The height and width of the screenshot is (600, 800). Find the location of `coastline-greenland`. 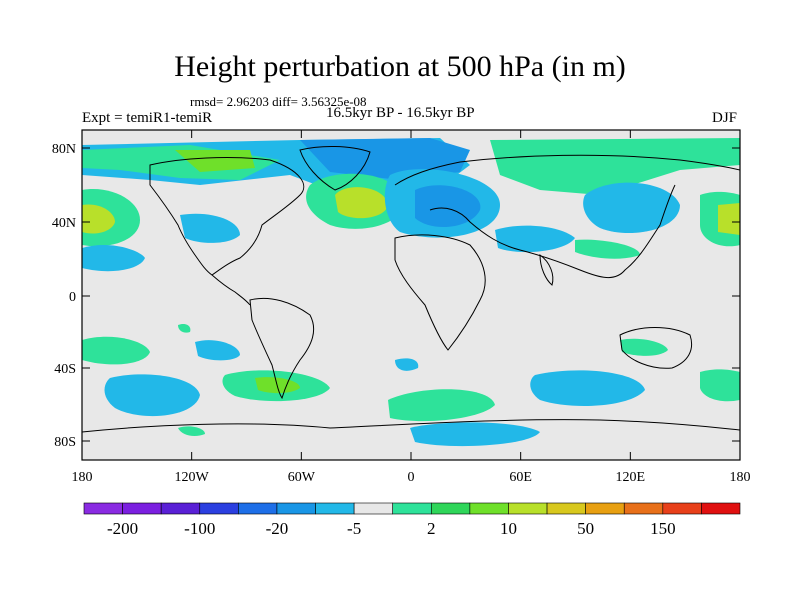

coastline-greenland is located at coordinates (335, 168).